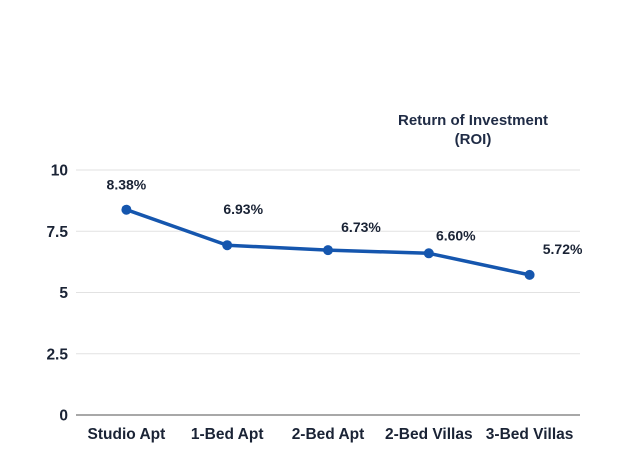 This screenshot has height=468, width=624. I want to click on data-point-label: 6.93%, so click(243, 209).